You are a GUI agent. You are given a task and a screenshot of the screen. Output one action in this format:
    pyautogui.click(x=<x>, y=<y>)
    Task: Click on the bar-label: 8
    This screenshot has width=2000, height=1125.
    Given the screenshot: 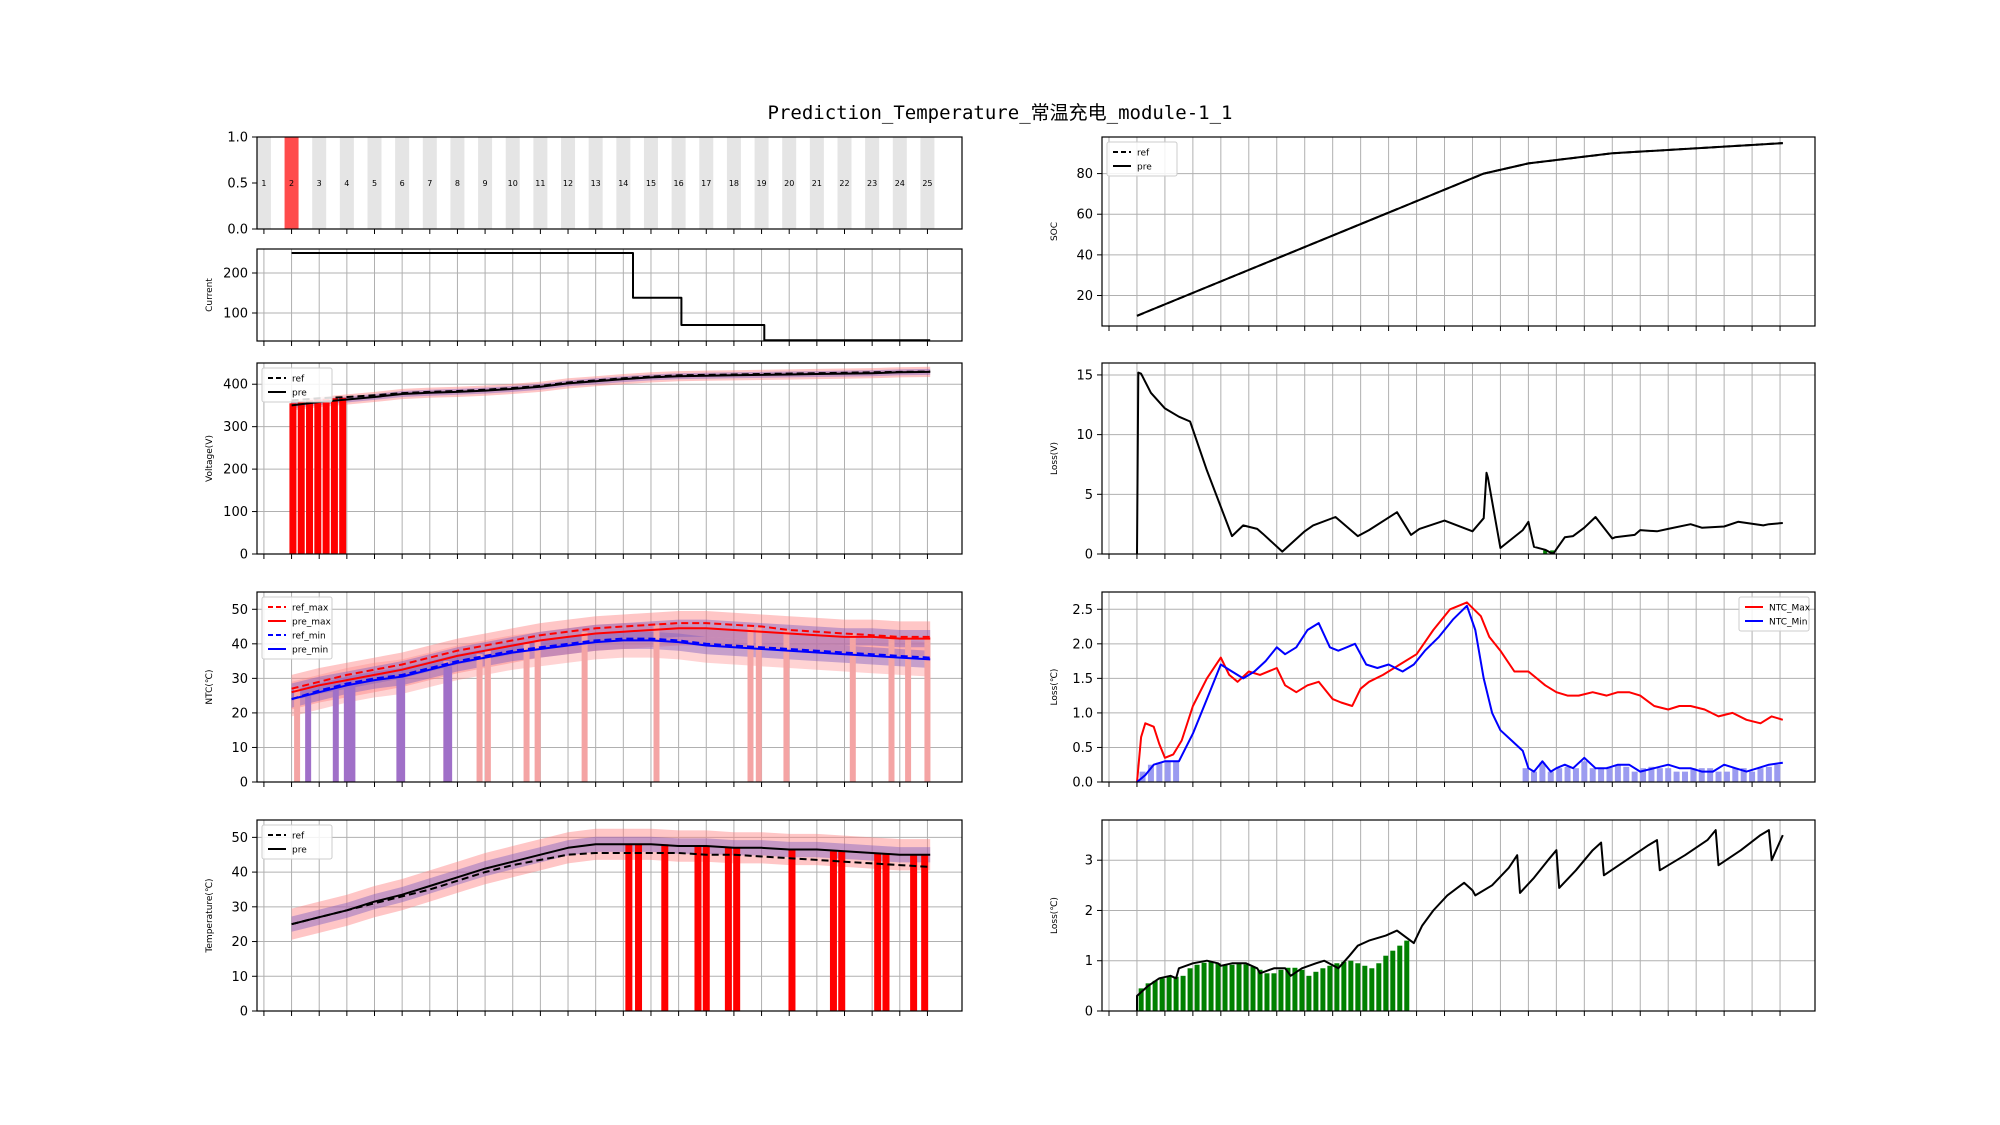 What is the action you would take?
    pyautogui.click(x=457, y=183)
    